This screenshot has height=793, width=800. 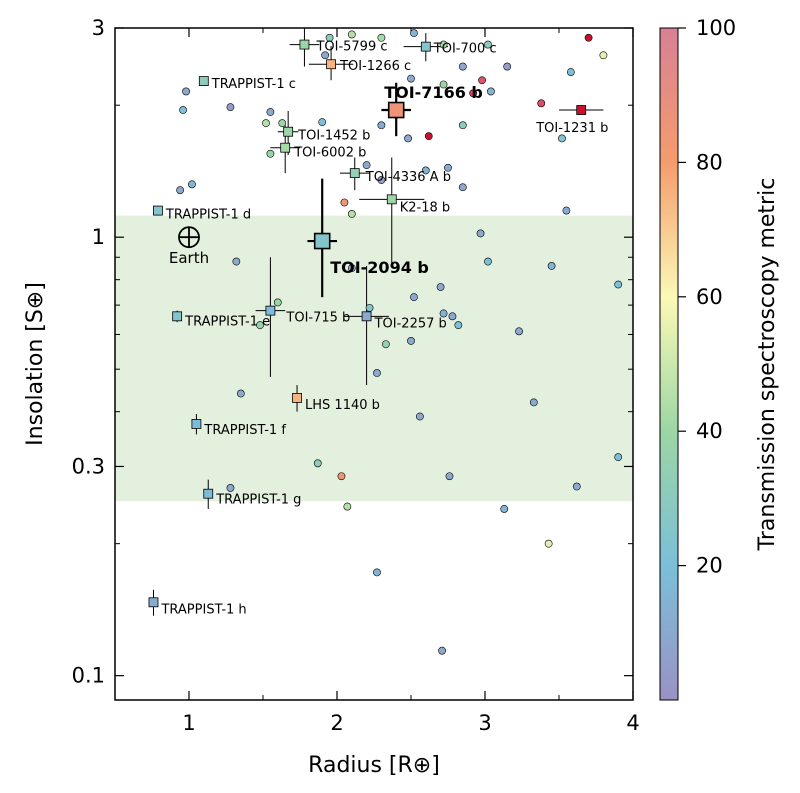 What do you see at coordinates (98, 237) in the screenshot?
I see `y-tick-label: 1` at bounding box center [98, 237].